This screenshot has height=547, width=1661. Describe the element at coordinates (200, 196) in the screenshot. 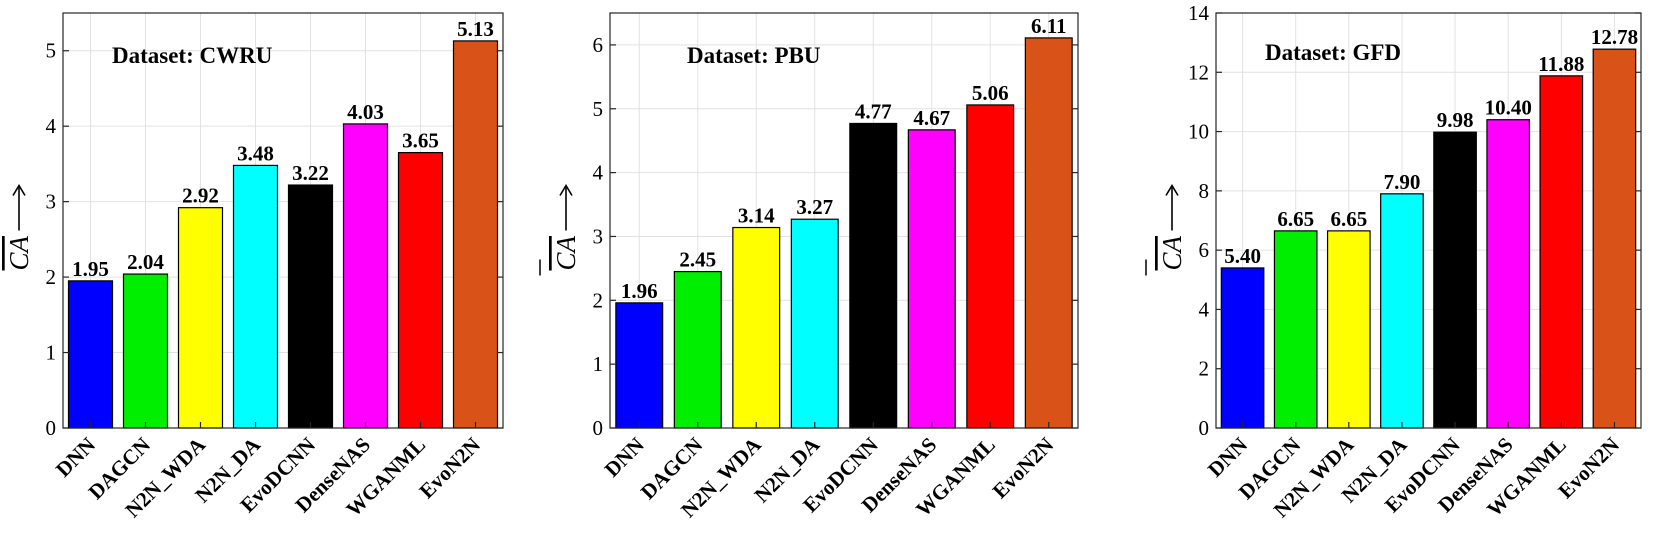

I see `data-label: 2.92` at that location.